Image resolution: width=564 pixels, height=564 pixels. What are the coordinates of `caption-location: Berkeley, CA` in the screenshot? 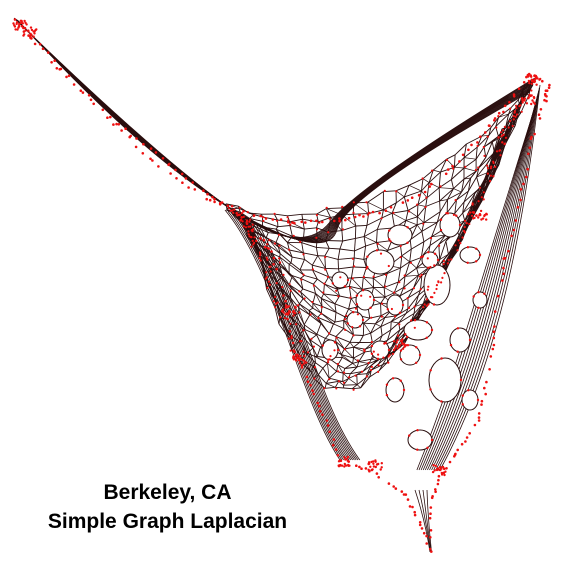 It's located at (167, 492).